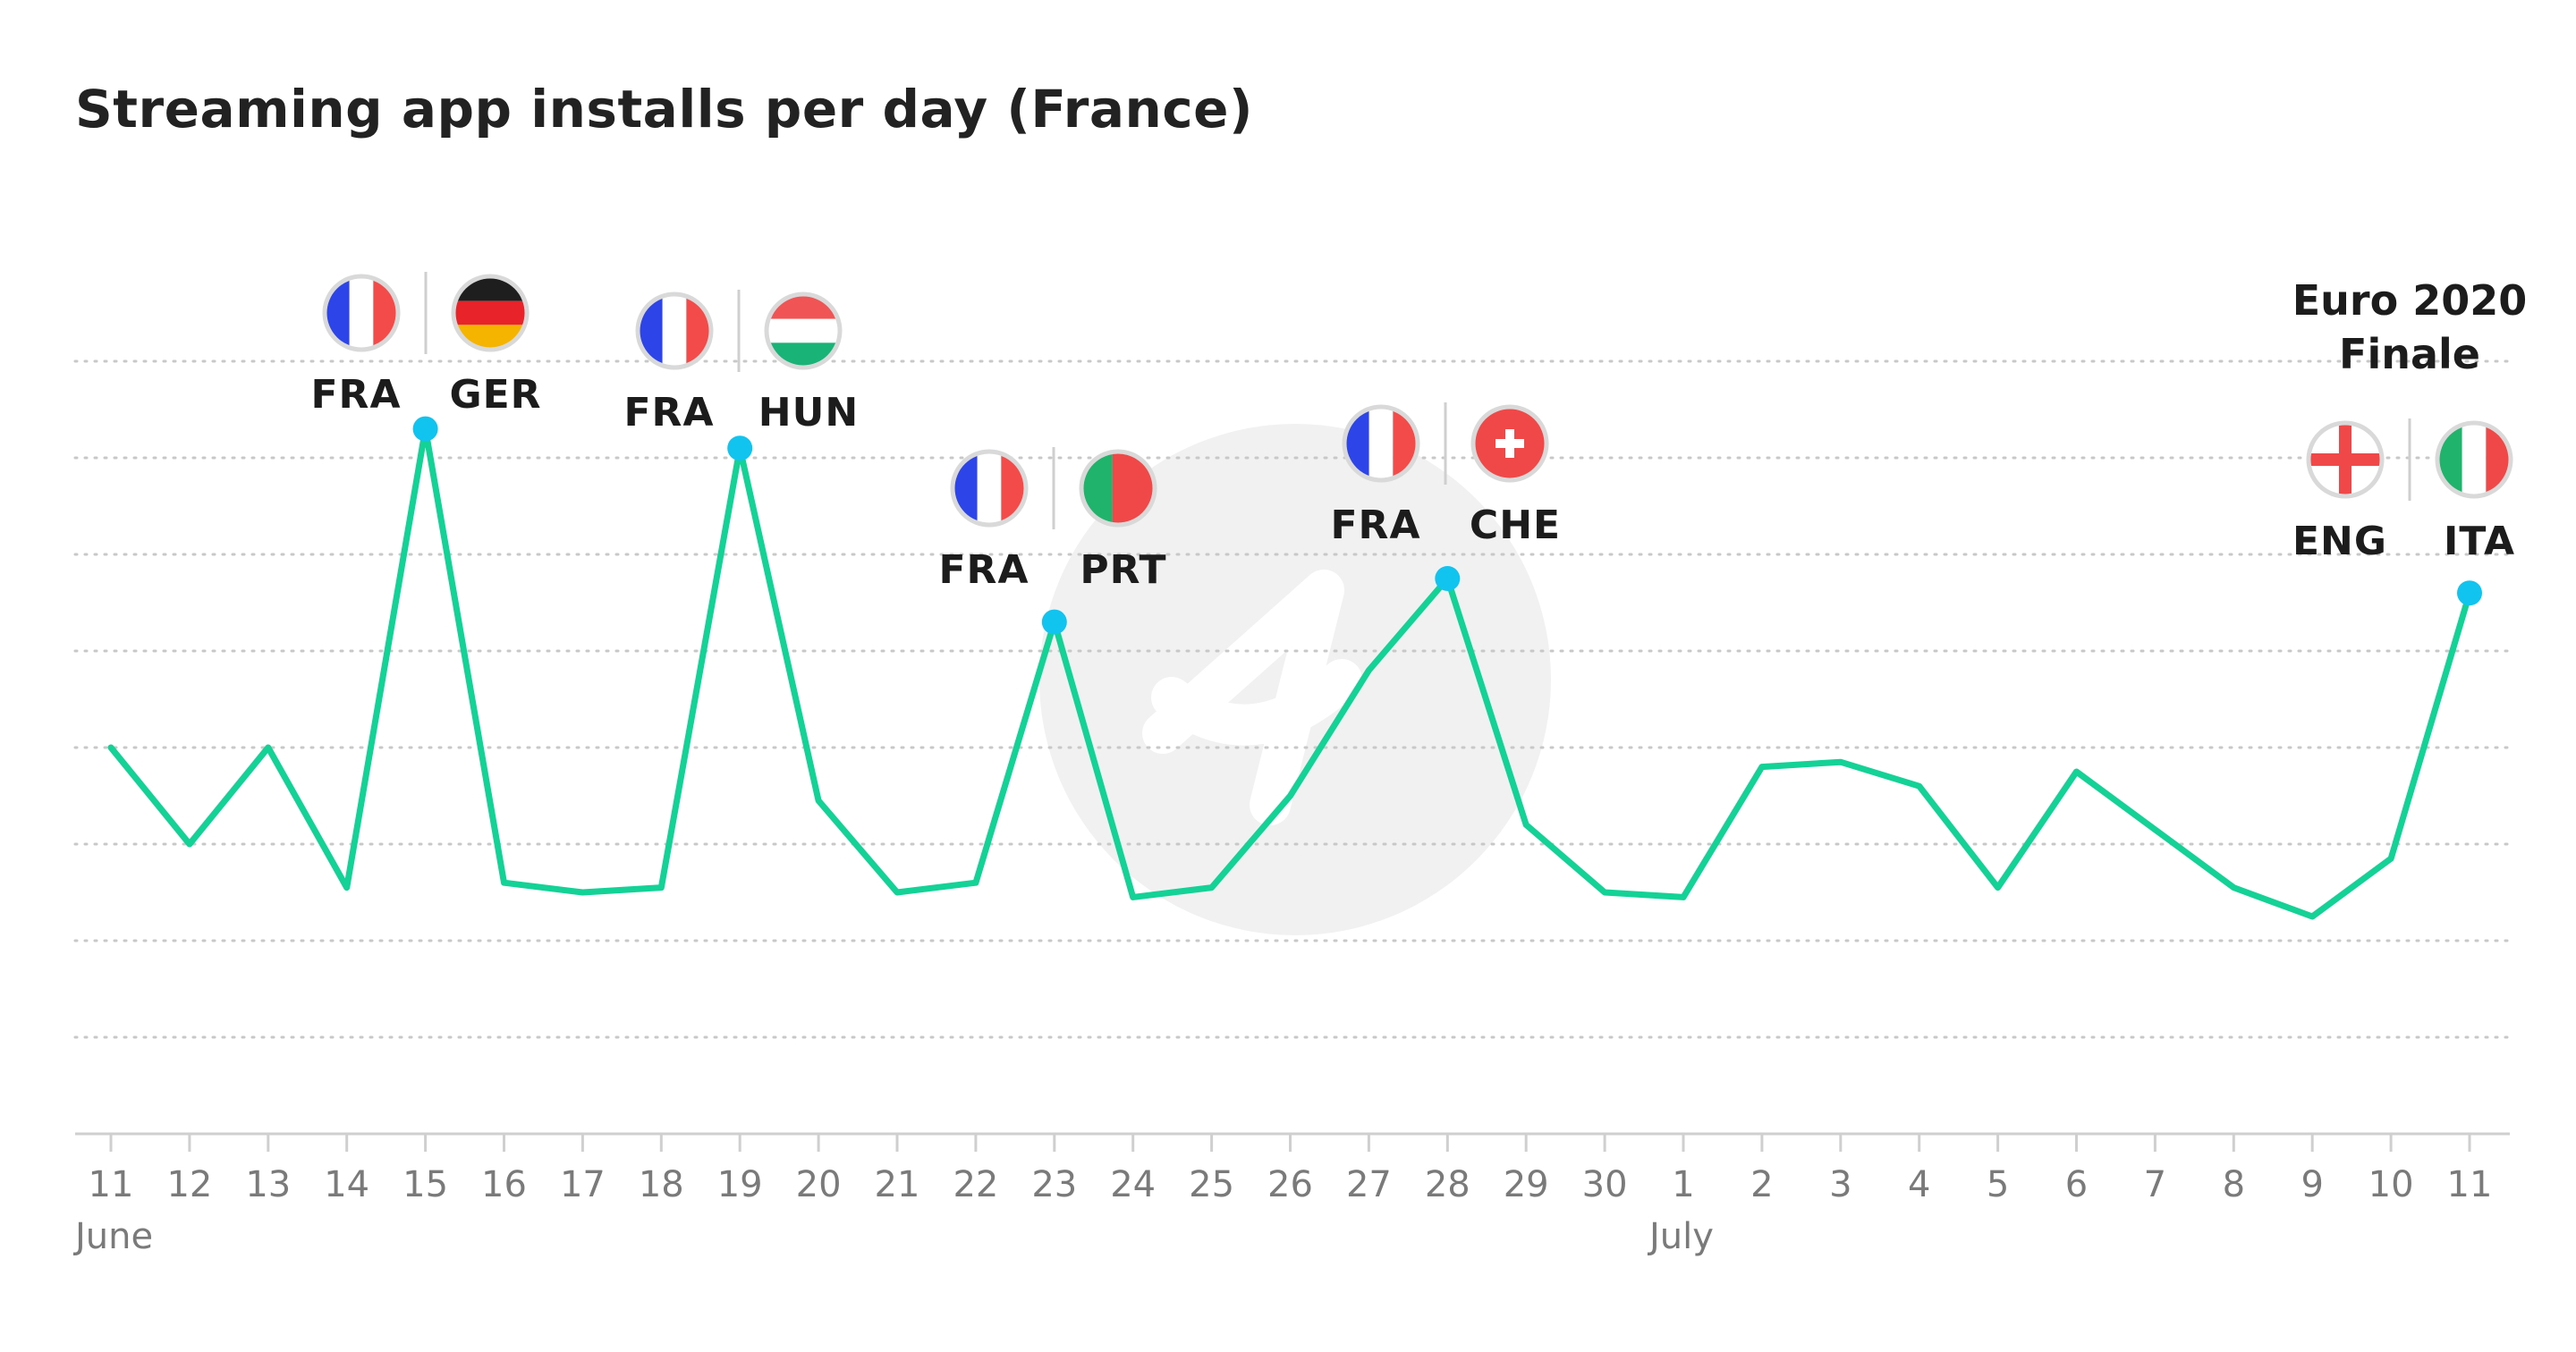 This screenshot has height=1352, width=2576. I want to click on team-label: GER, so click(495, 395).